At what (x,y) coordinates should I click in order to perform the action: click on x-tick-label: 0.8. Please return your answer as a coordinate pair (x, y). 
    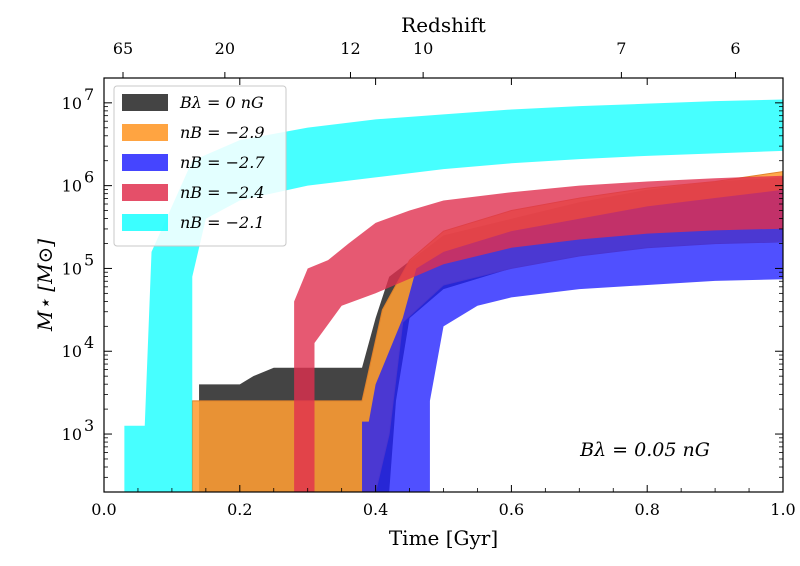
    Looking at the image, I should click on (646, 509).